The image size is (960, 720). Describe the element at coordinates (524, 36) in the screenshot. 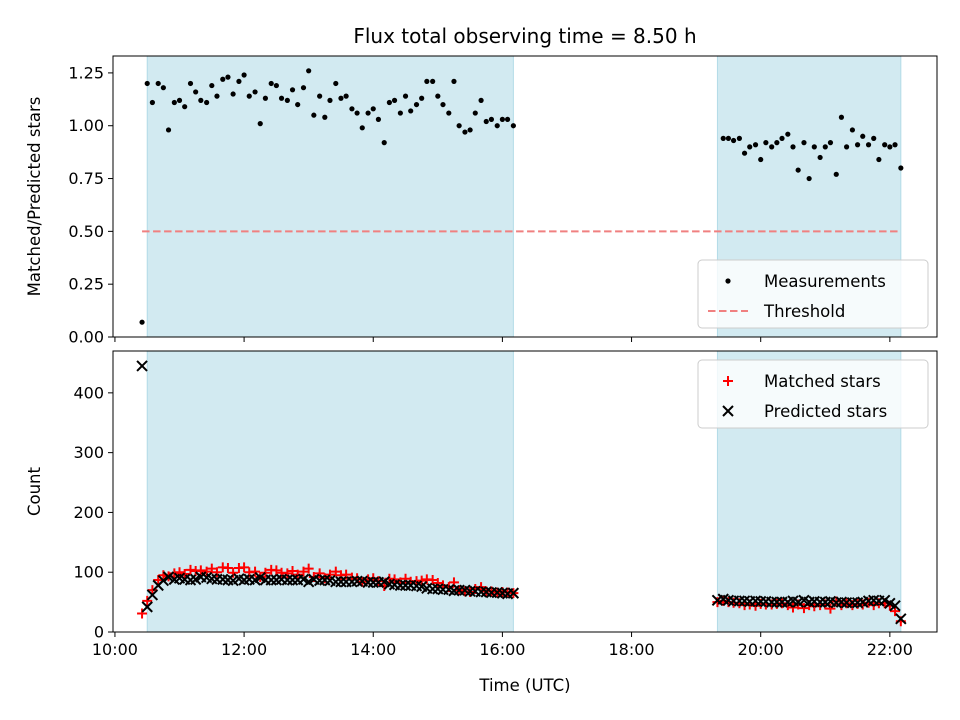

I see `chart-title: Flux total observing time = 8.50 h` at that location.